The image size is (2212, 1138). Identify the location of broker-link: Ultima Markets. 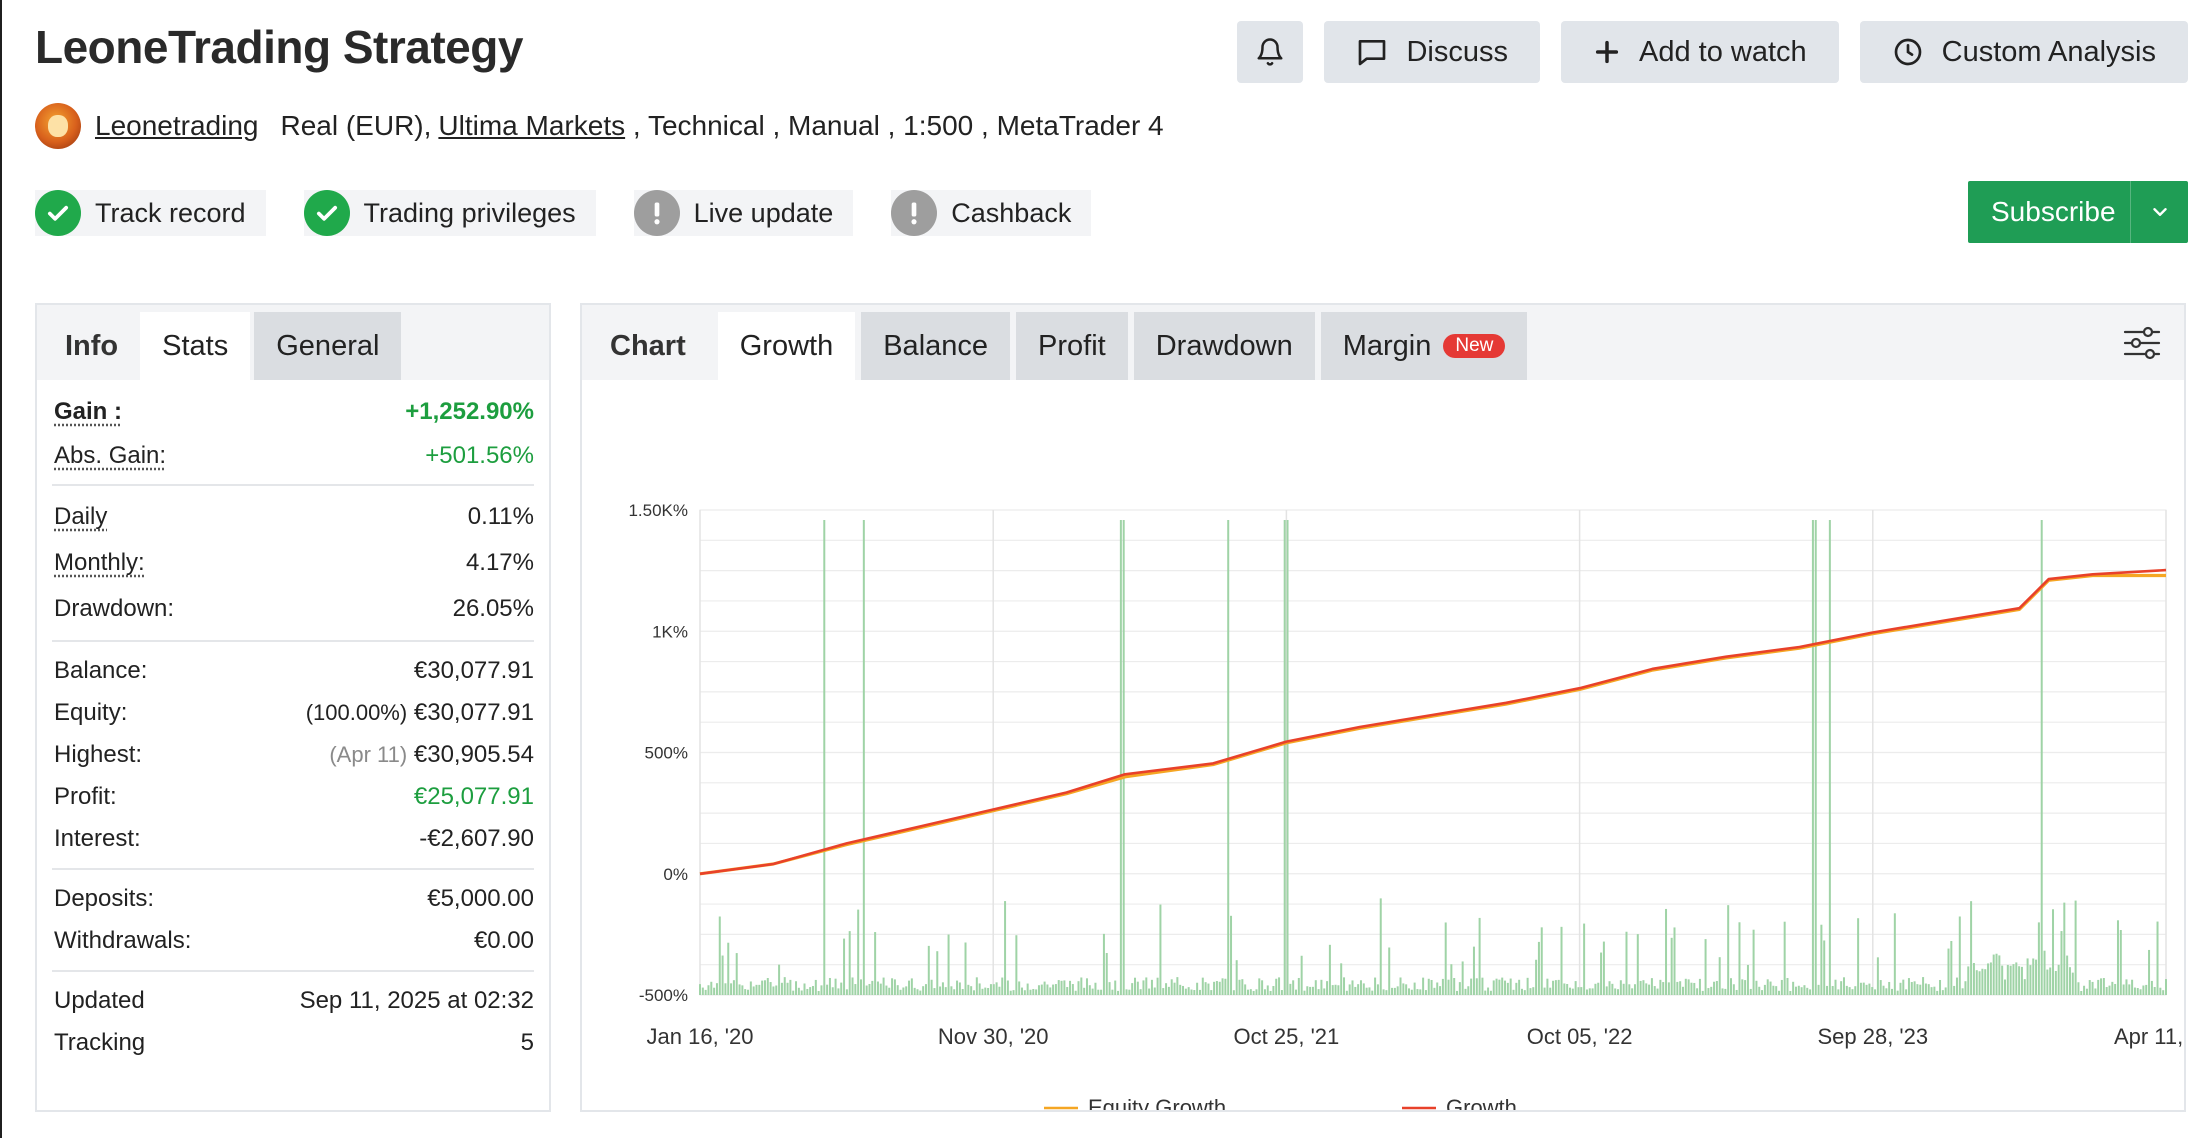
(532, 125).